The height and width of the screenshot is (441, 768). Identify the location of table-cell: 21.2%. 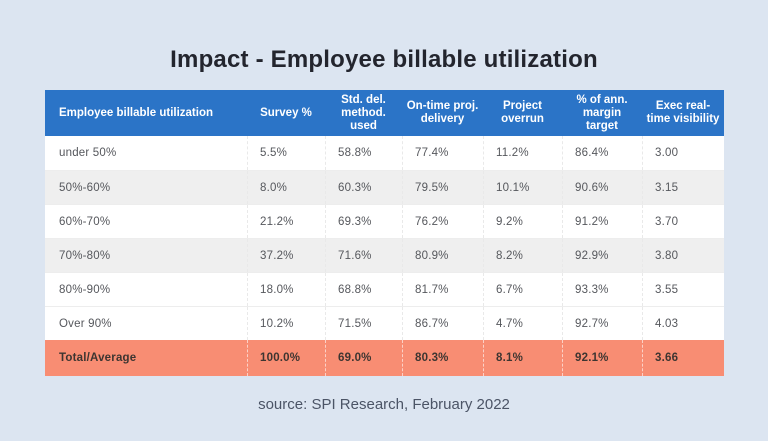
(286, 221).